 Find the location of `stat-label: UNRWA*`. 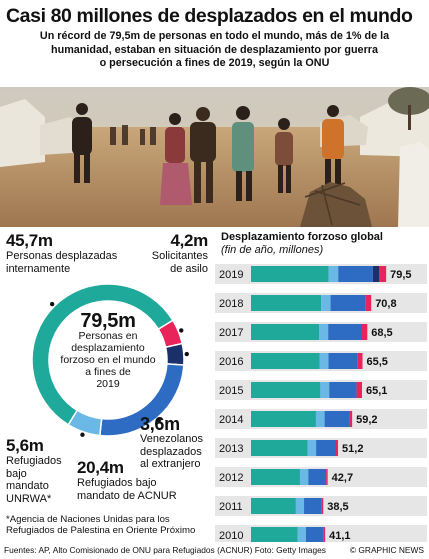

stat-label: UNRWA* is located at coordinates (29, 498).